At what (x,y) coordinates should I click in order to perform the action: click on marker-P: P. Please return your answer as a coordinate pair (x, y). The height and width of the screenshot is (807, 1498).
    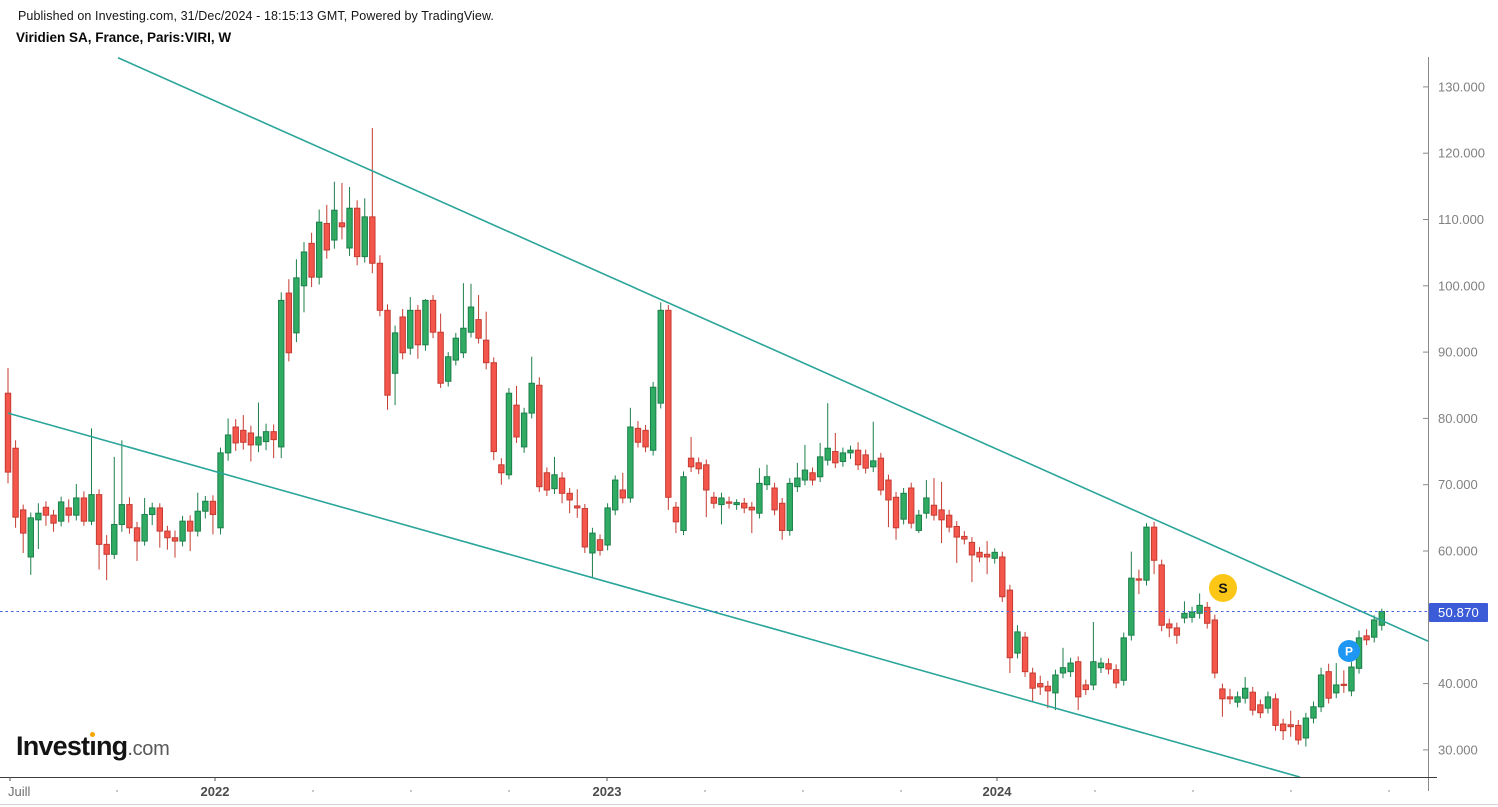
    Looking at the image, I should click on (1349, 651).